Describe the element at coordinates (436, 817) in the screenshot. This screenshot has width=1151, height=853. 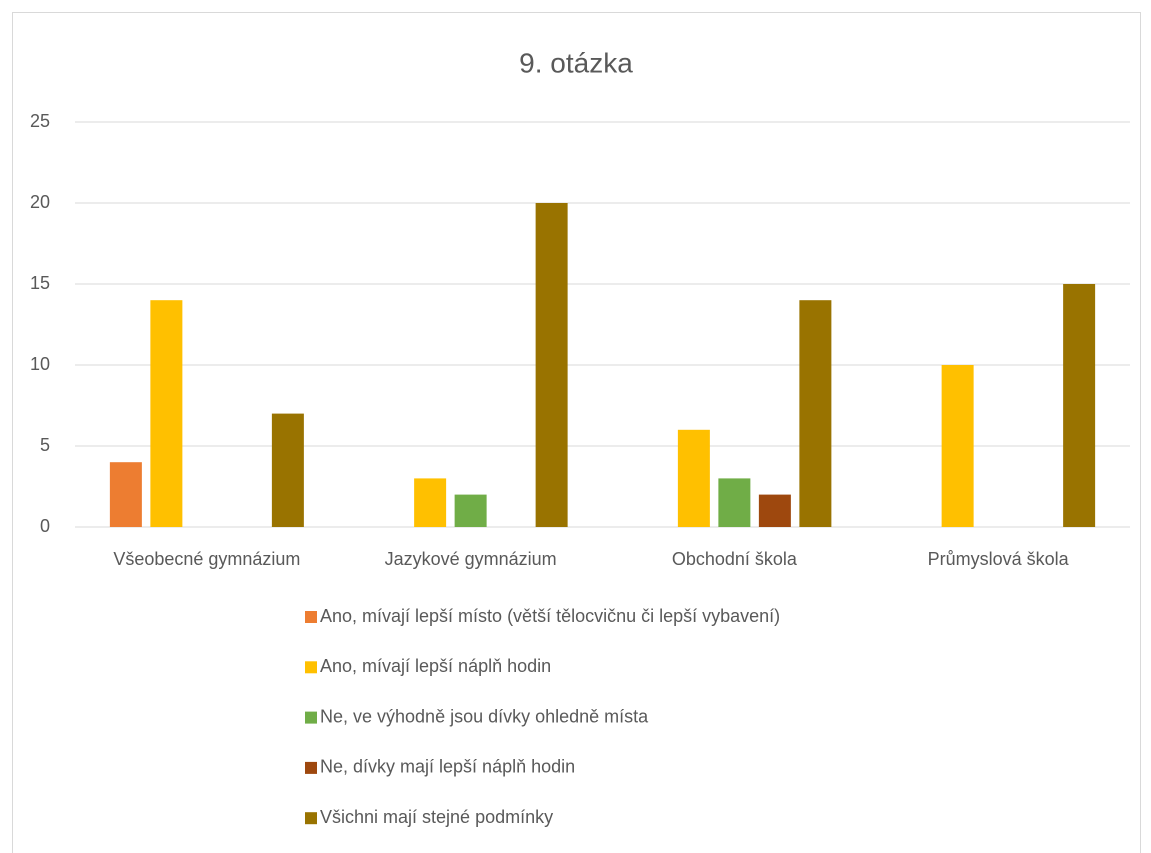
I see `legend-label: Všichni mají stejné podmínky` at that location.